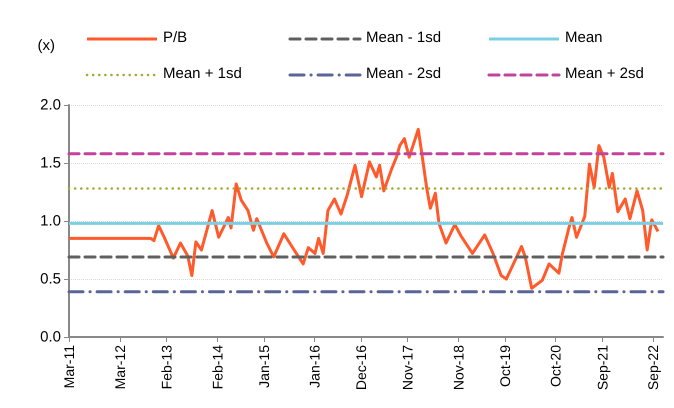  What do you see at coordinates (584, 37) in the screenshot?
I see `legend-label: Mean` at bounding box center [584, 37].